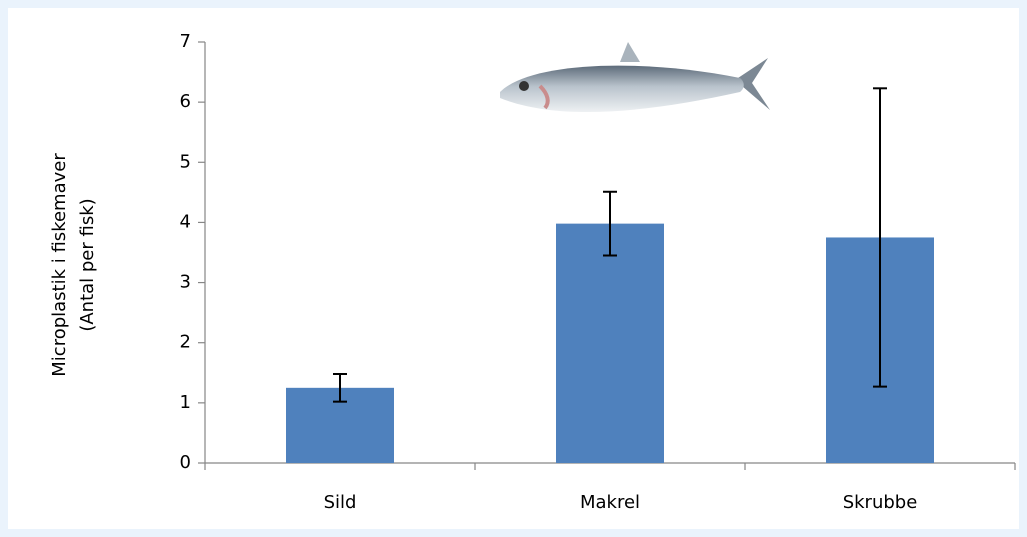 The image size is (1027, 537). I want to click on y-tick-label: 6, so click(185, 101).